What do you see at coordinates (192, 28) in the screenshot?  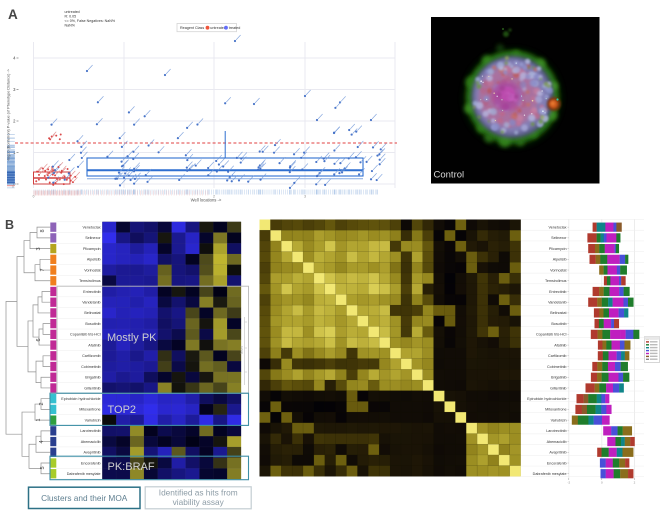 I see `svg-text: Reagent Class` at bounding box center [192, 28].